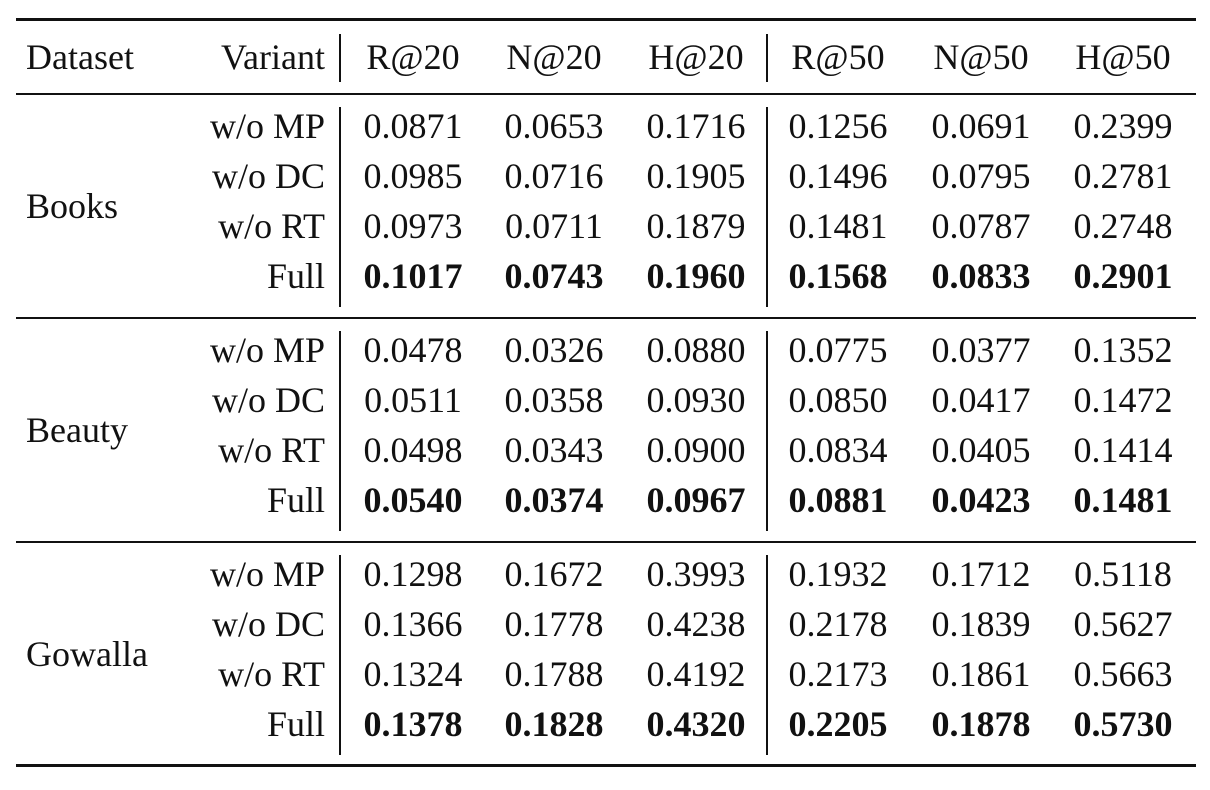 Image resolution: width=1210 pixels, height=790 pixels. Describe the element at coordinates (273, 57) in the screenshot. I see `header-variant: Variant` at that location.